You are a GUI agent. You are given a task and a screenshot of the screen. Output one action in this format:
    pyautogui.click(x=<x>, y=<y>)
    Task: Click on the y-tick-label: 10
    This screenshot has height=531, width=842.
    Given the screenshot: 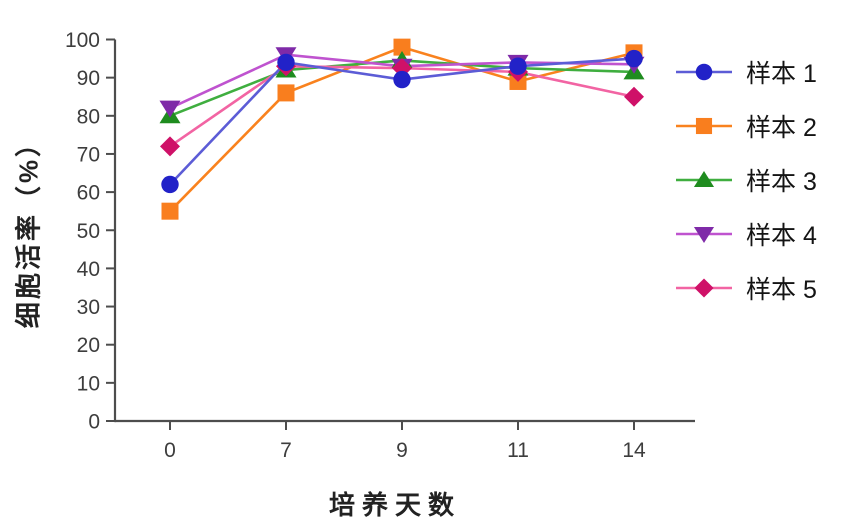 What is the action you would take?
    pyautogui.click(x=88, y=383)
    